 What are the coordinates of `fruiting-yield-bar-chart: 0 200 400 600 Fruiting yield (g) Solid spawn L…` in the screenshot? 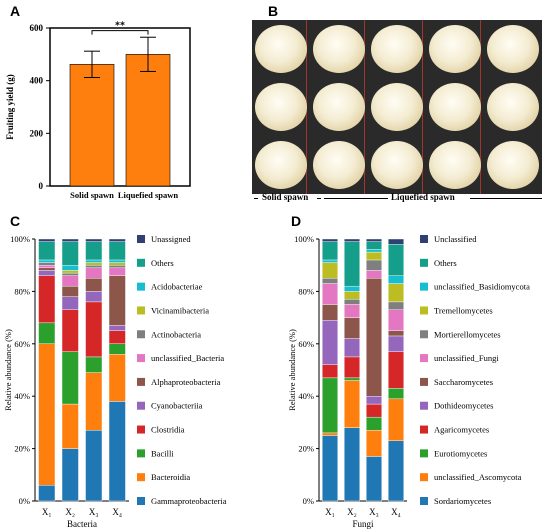 It's located at (98, 110).